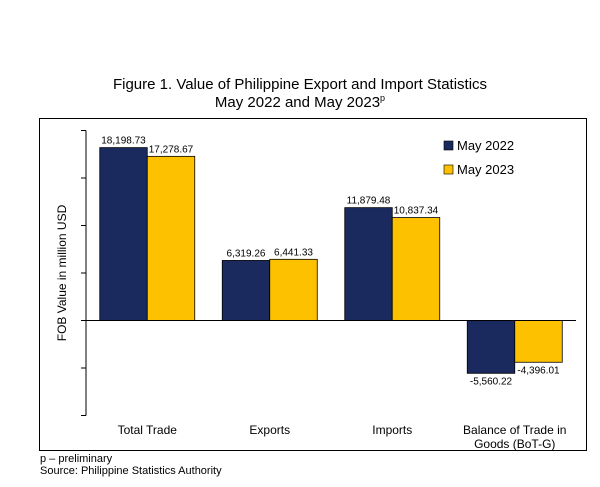 This screenshot has width=600, height=487. Describe the element at coordinates (171, 149) in the screenshot. I see `data-label: 17,278.67` at that location.